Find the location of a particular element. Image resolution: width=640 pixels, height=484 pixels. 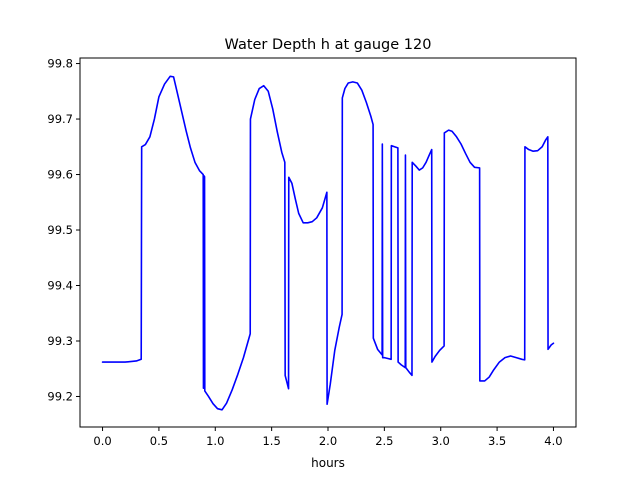

x-tick-label: 4.0 is located at coordinates (553, 441).